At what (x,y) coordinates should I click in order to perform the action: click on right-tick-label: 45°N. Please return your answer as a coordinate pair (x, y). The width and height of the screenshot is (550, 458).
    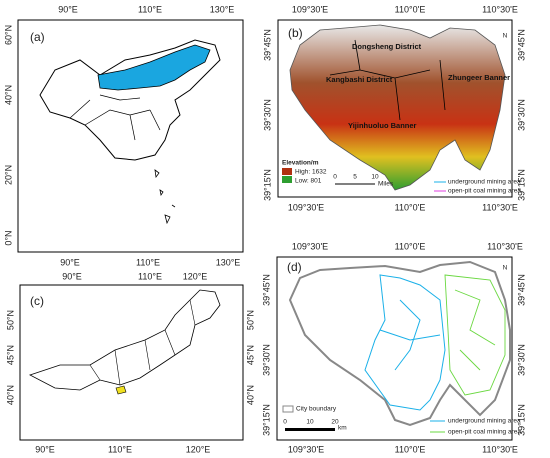
    Looking at the image, I should click on (250, 355).